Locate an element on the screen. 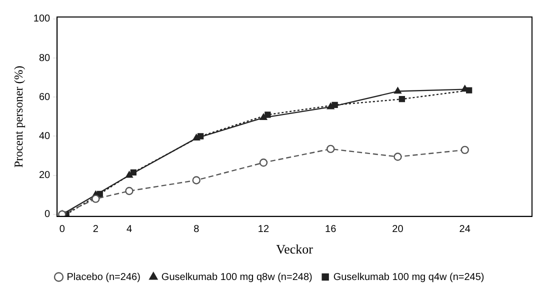 The image size is (550, 300). y-axis-title: Procent personer (%) is located at coordinates (18, 117).